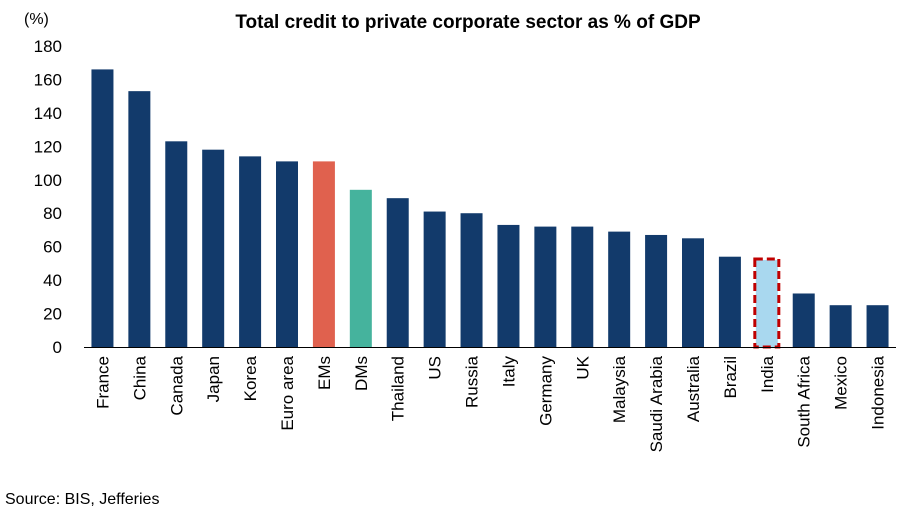 The width and height of the screenshot is (909, 521). Describe the element at coordinates (48, 46) in the screenshot. I see `y-tick-label: 180` at that location.